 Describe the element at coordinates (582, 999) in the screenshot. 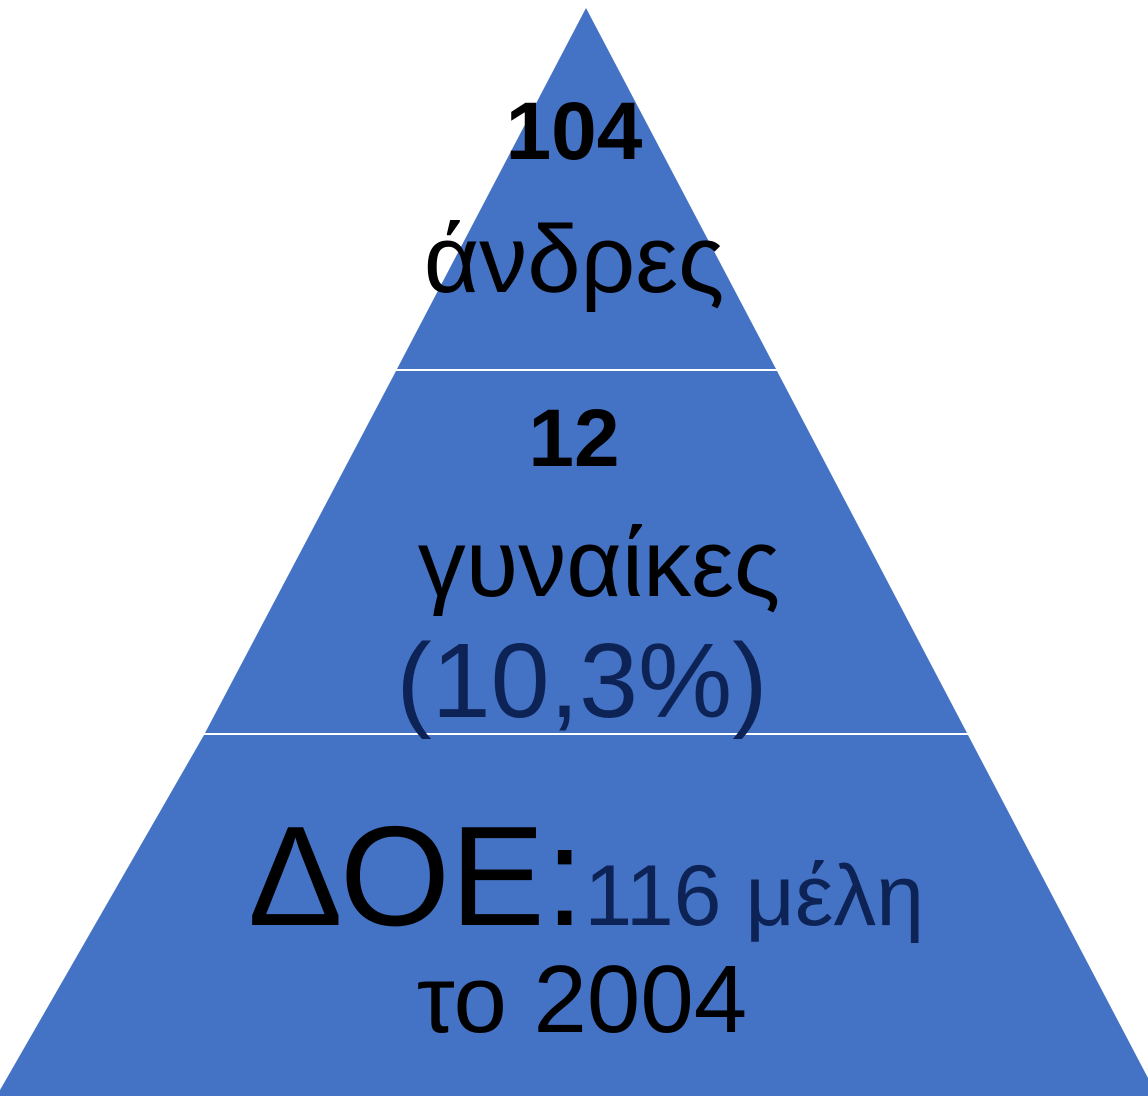

I see `bottom-tier-year: το 2004` at that location.